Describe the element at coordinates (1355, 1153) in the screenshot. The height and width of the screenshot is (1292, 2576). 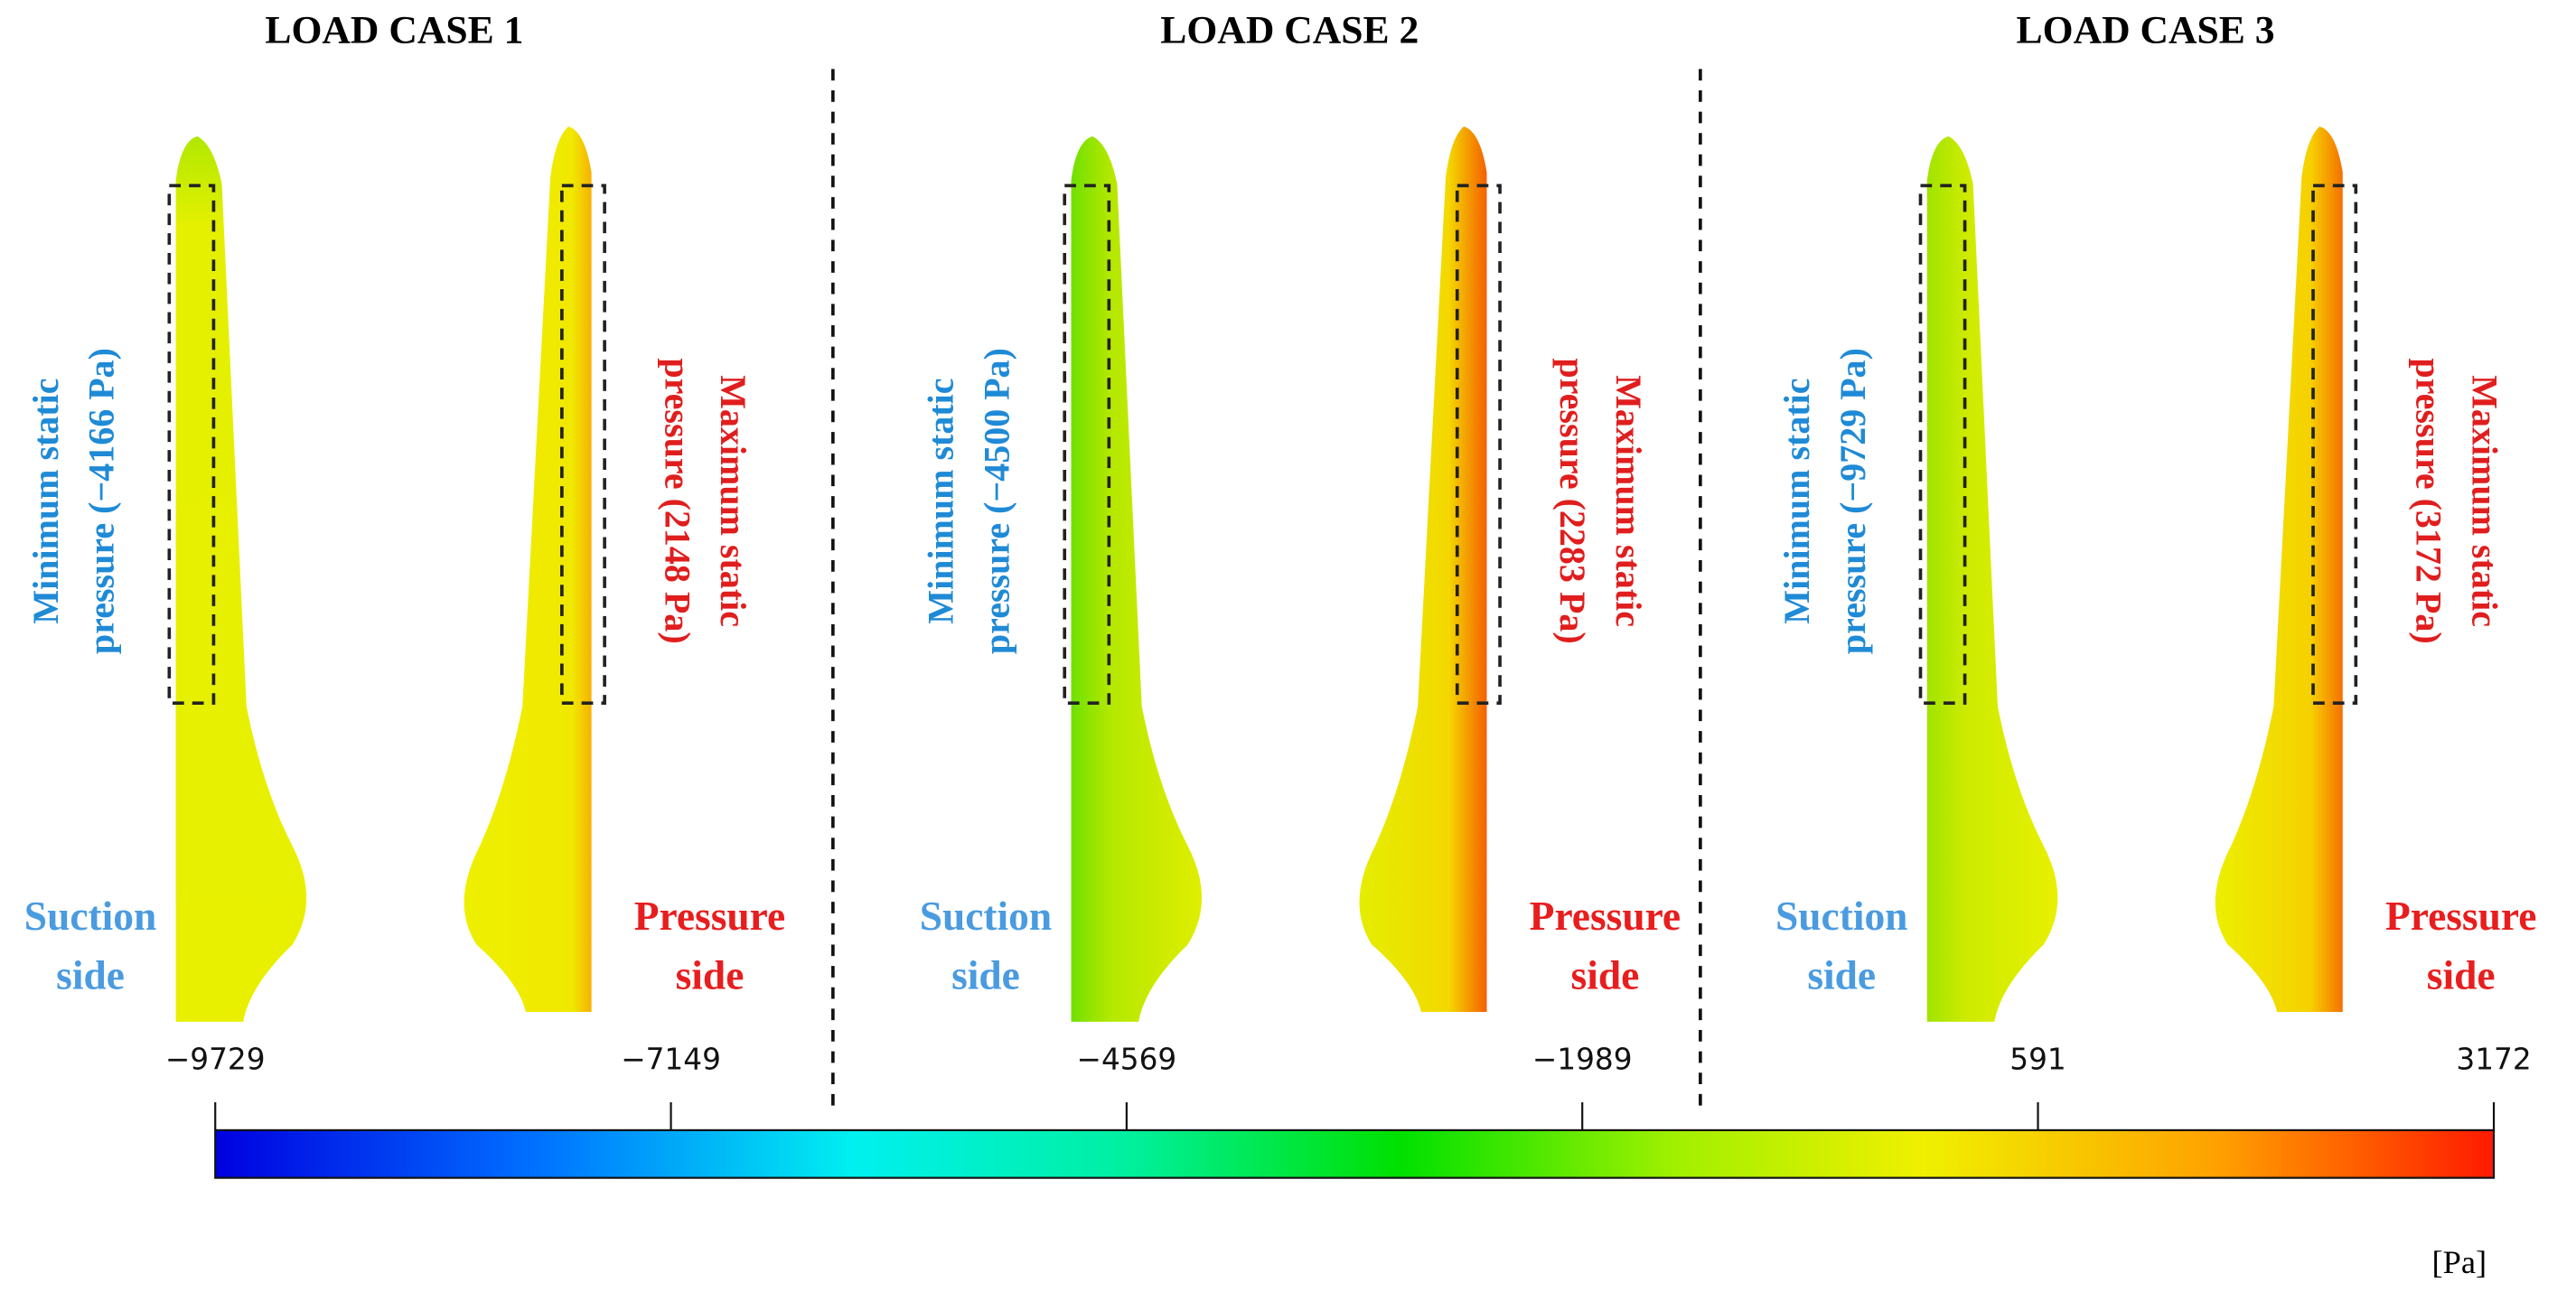
I see `colorbar` at that location.